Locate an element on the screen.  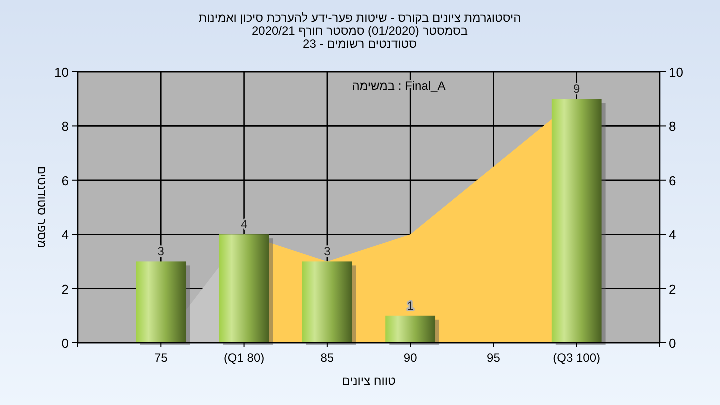
chart-title: היסטוגרמת ציונים בקורס - שיטות פער-ידע להערכת סיכון ואמינות בסמסטר (01/2020) סמסטר חורף 2020/21 סטודנטים רשומים - 23 is located at coordinates (360, 31).